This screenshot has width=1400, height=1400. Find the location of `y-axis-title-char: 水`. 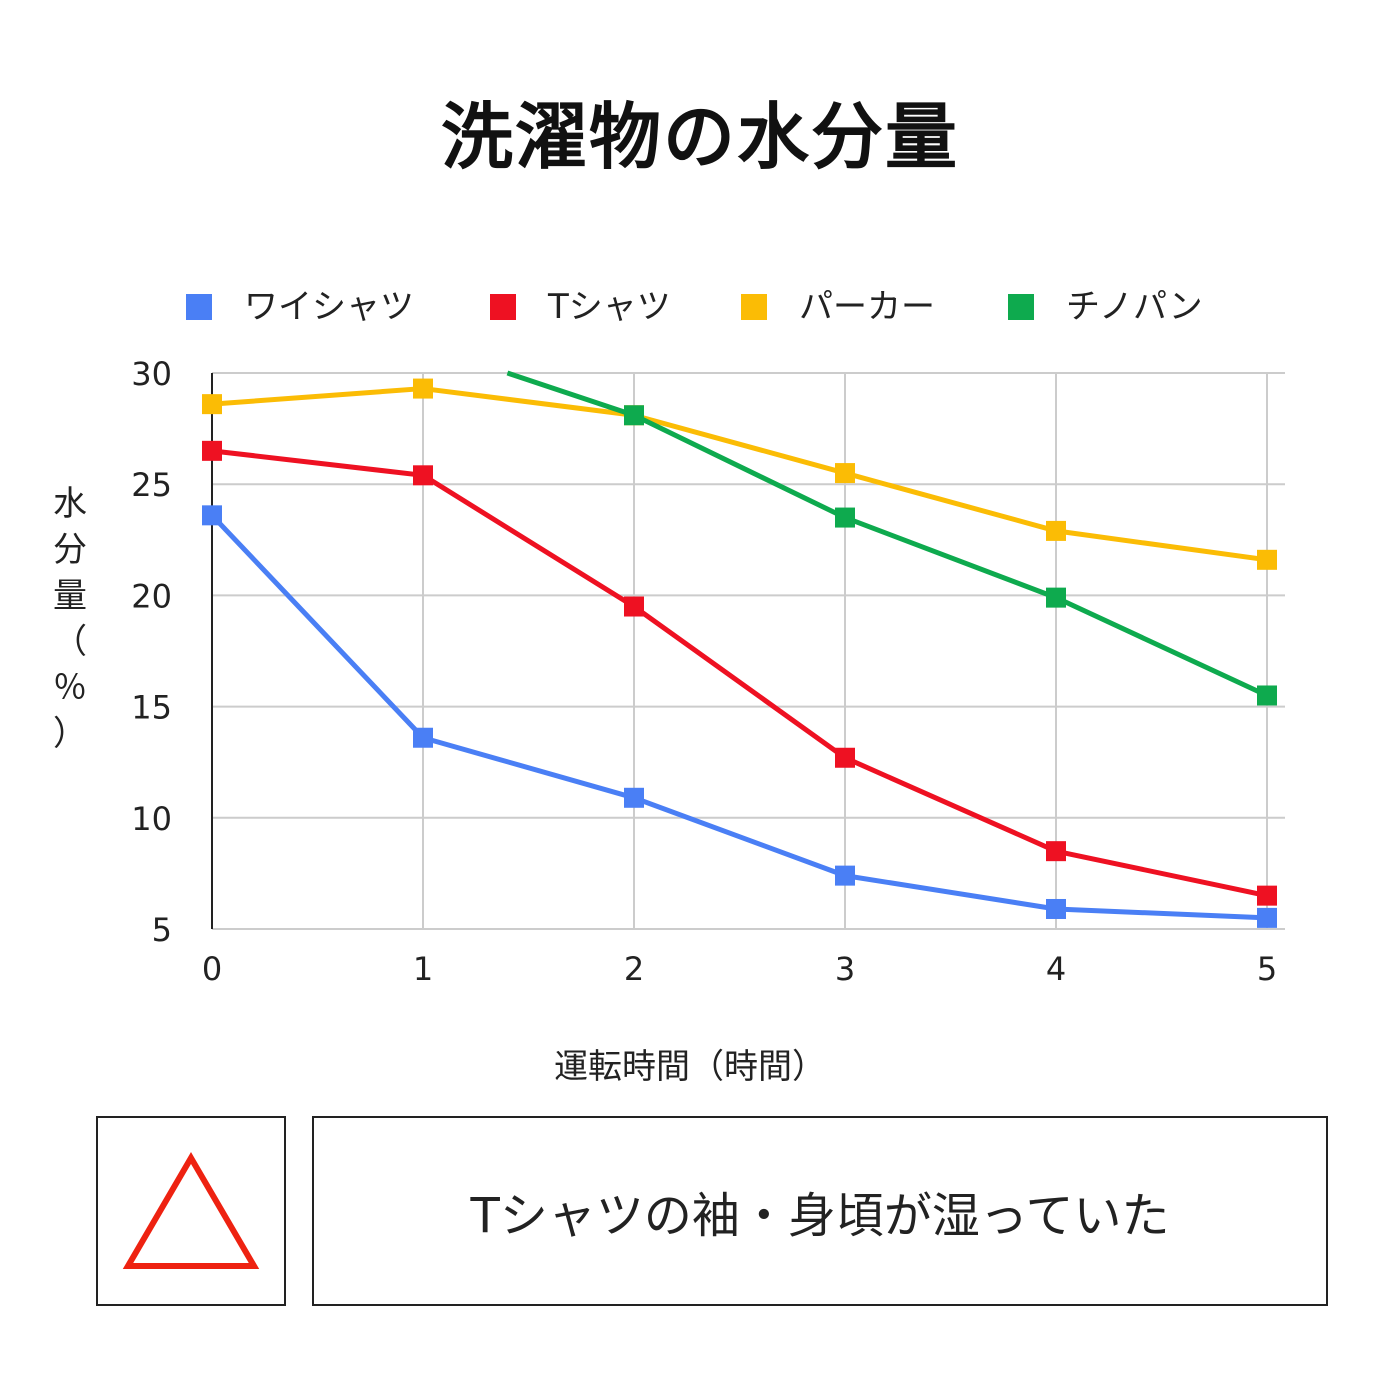

y-axis-title-char: 水 is located at coordinates (70, 504).